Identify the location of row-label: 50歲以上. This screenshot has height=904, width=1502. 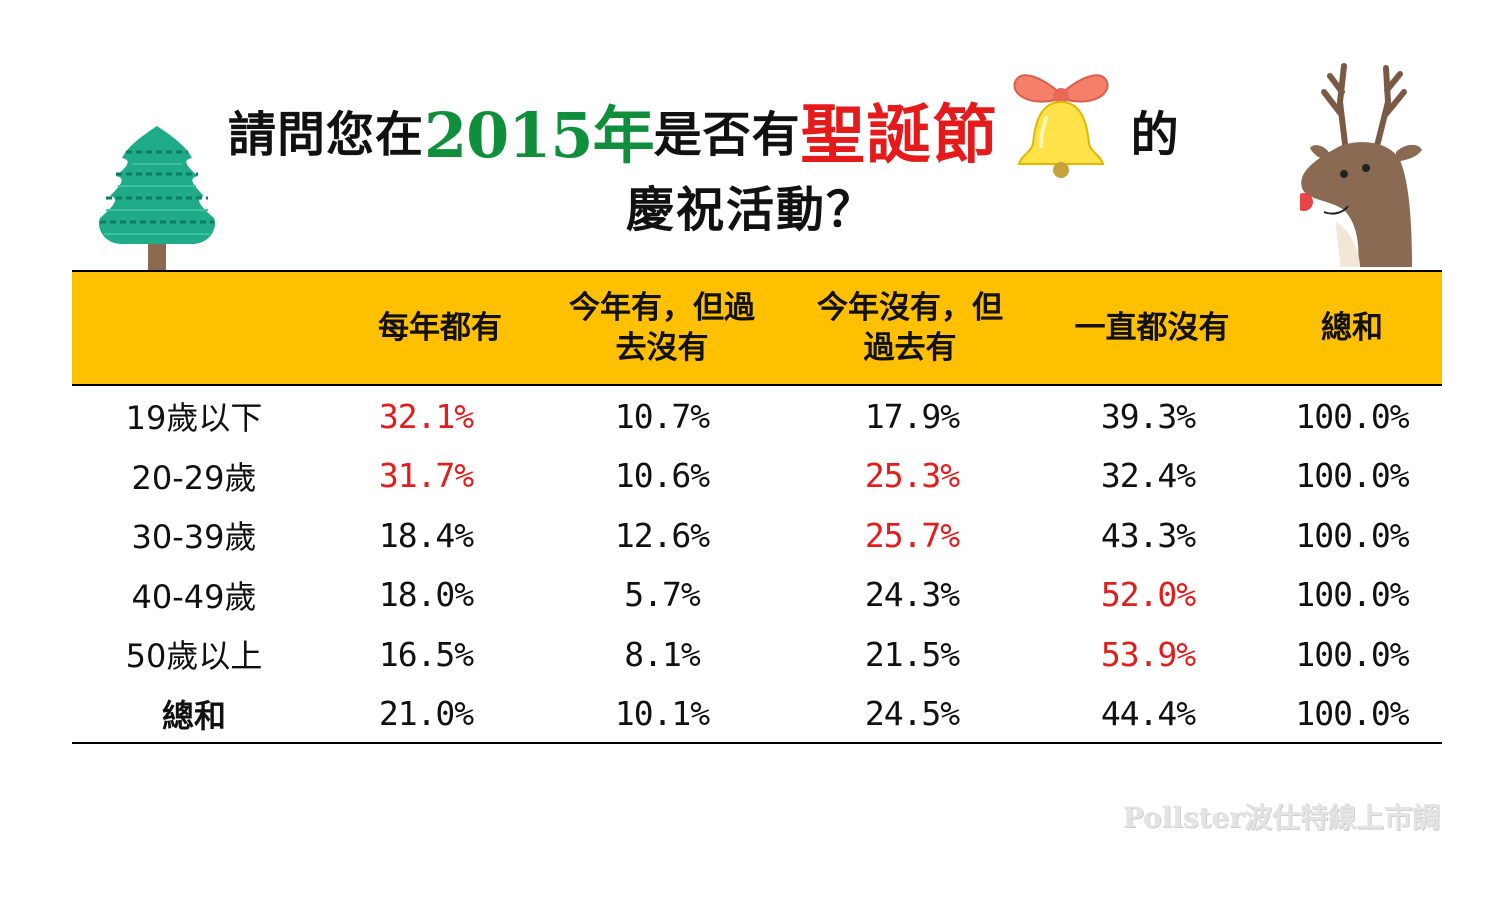
(194, 656).